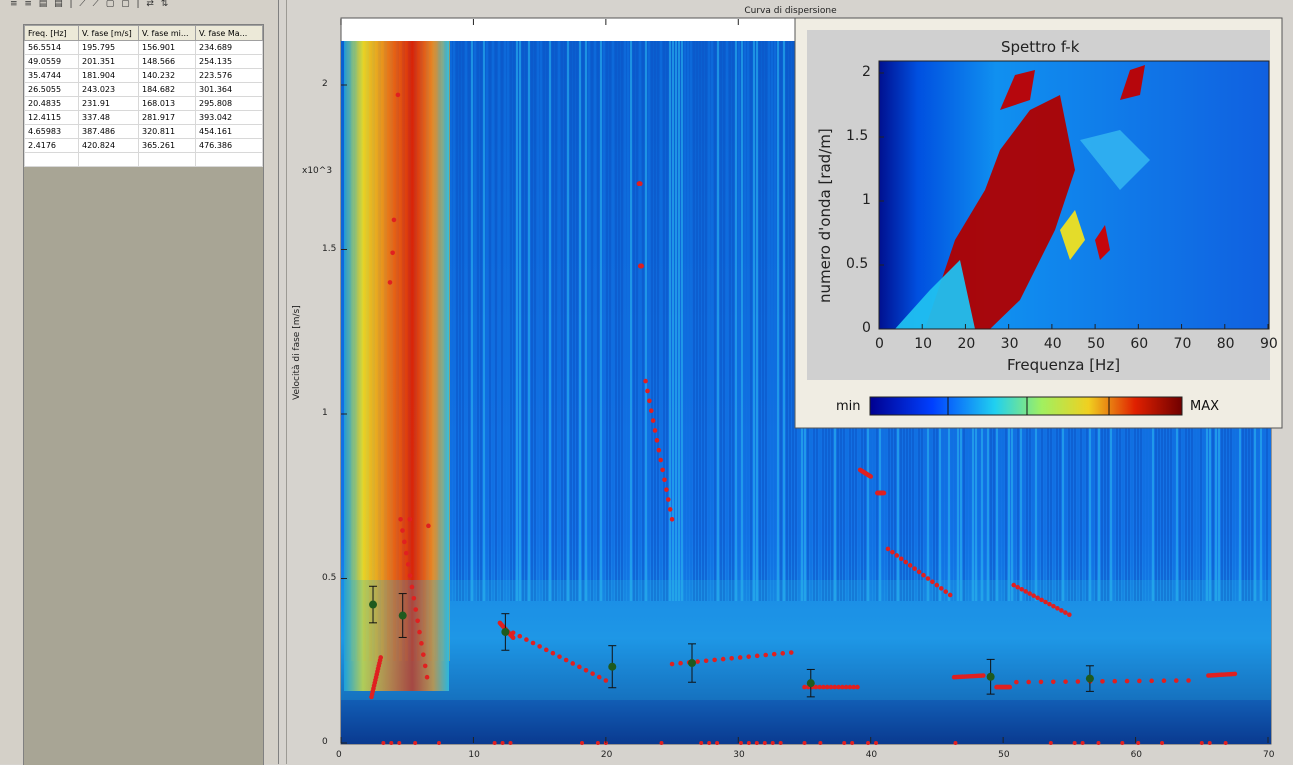 The width and height of the screenshot is (1293, 765). Describe the element at coordinates (143, 89) in the screenshot. I see `table-row: 26.5055 243.023 184.682 301.364` at that location.